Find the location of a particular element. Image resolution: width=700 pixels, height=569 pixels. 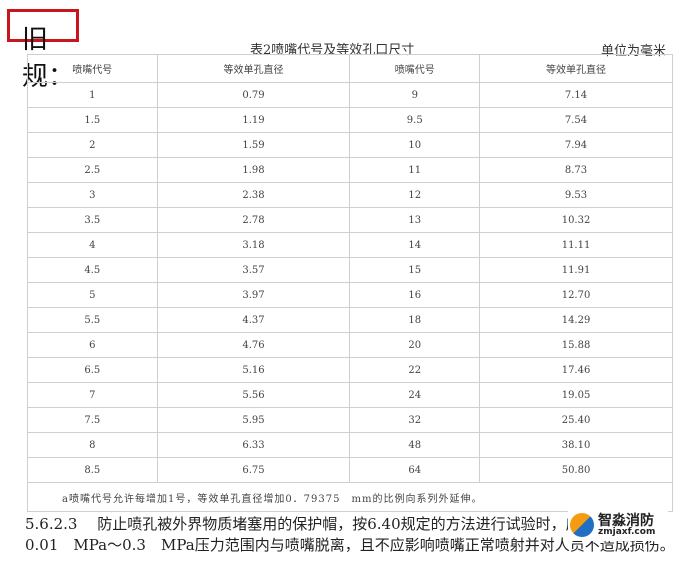

table-cell: 22 is located at coordinates (415, 370).